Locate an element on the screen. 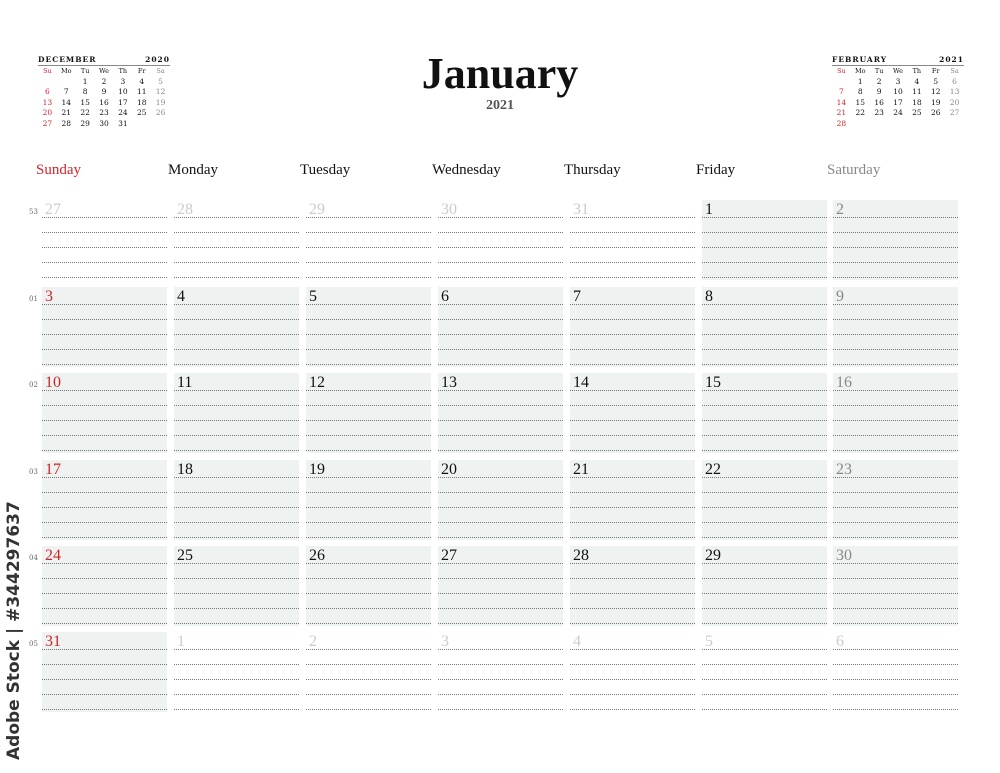 This screenshot has height=773, width=1000. day-cell: 16 is located at coordinates (895, 413).